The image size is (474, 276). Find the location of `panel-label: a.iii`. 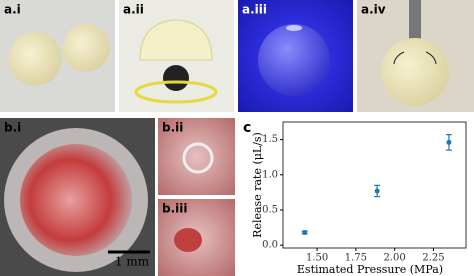

panel-label: a.iii is located at coordinates (254, 10).